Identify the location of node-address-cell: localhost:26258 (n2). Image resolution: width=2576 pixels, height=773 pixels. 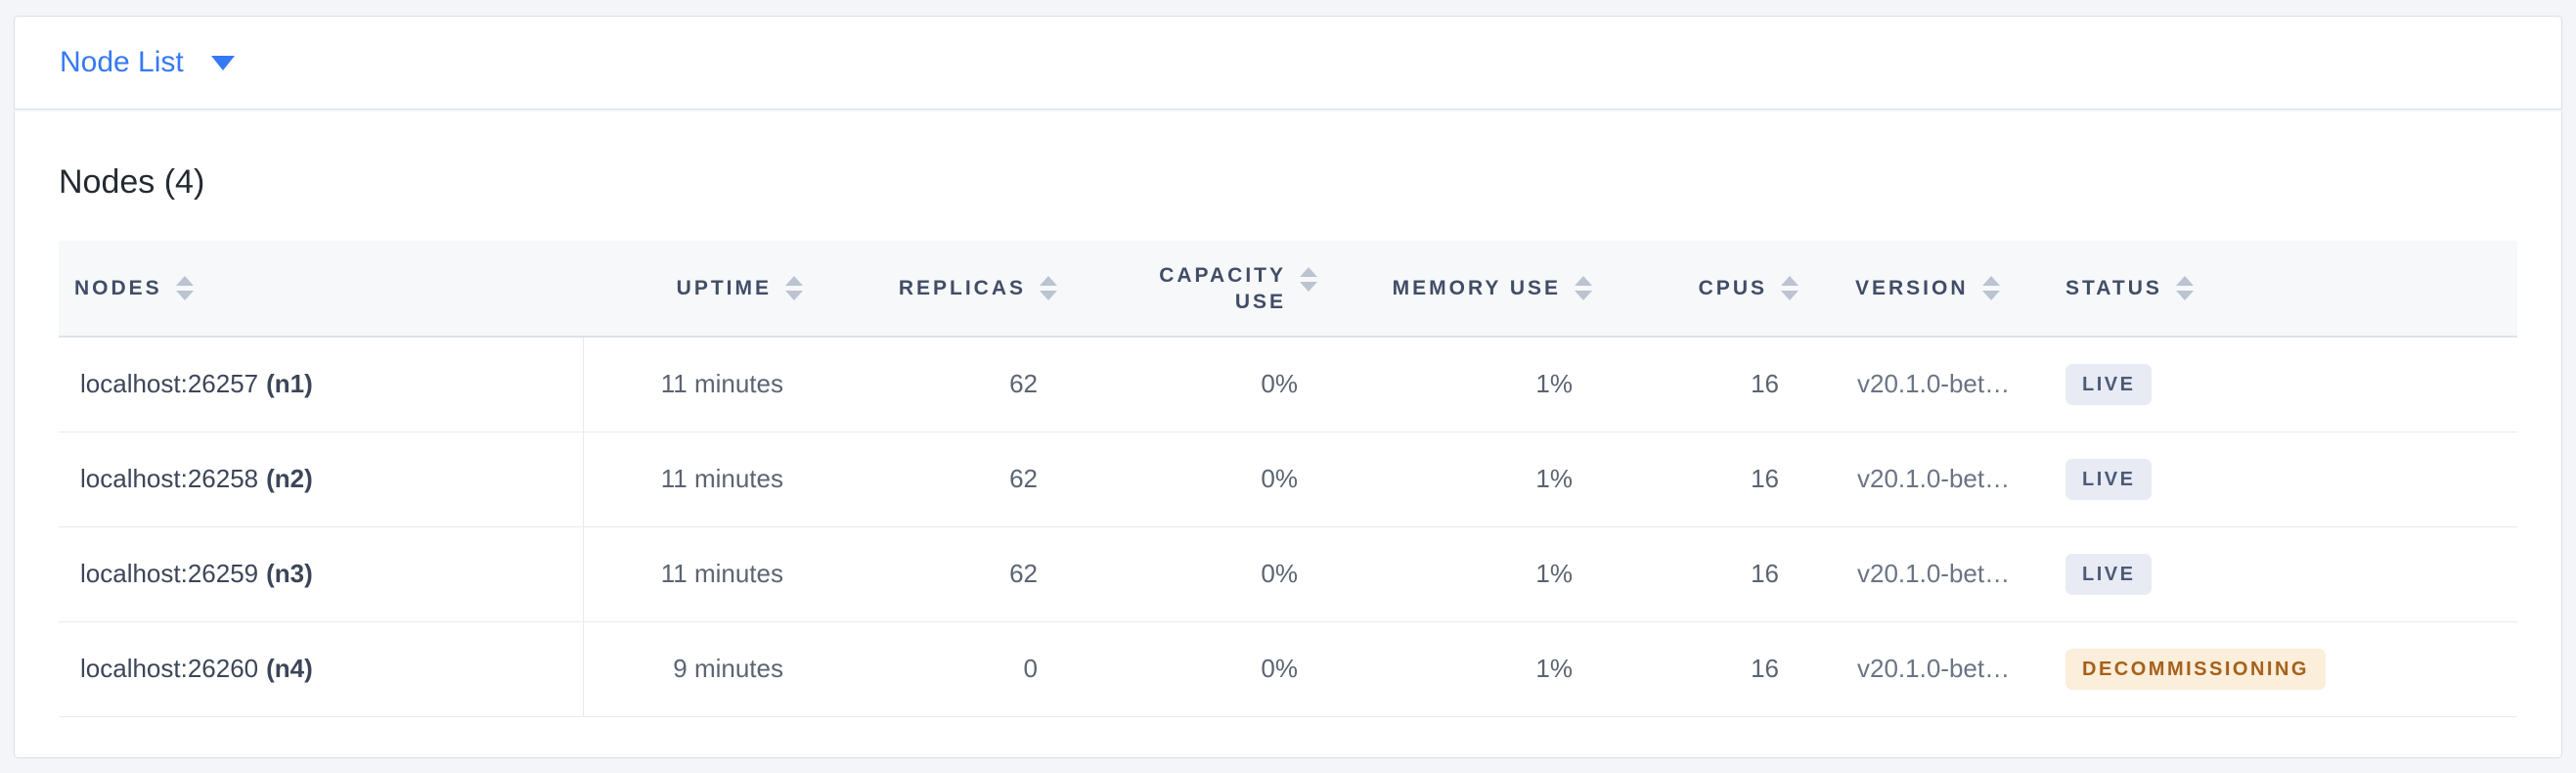
(321, 479).